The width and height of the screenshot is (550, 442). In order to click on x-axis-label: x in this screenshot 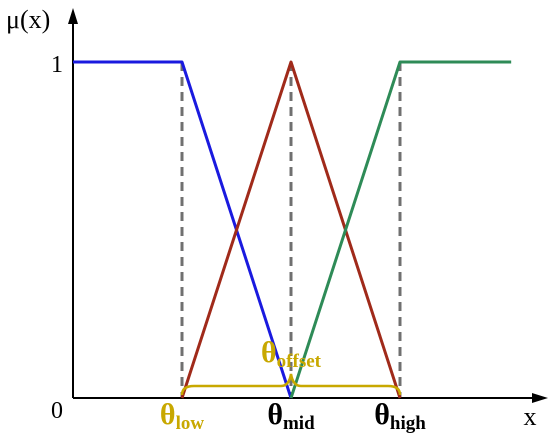, I will do `click(530, 416)`.